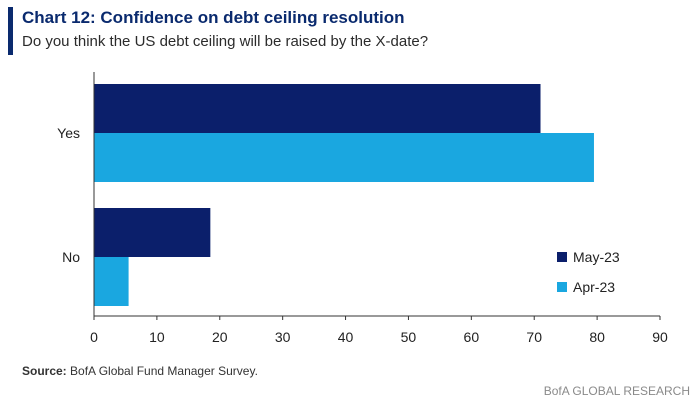 This screenshot has width=700, height=406. Describe the element at coordinates (616, 391) in the screenshot. I see `brand-label: BofA GLOBAL RESEARCH` at that location.